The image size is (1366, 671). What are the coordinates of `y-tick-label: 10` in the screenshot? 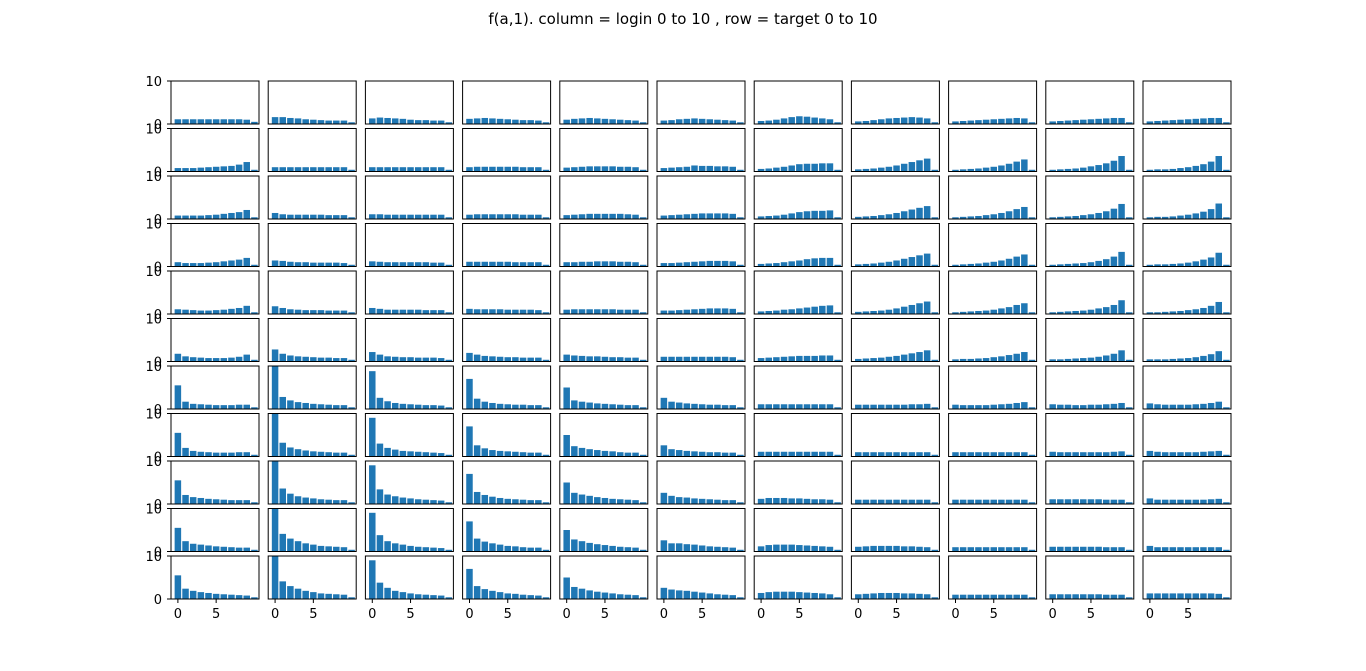 It's located at (153, 225).